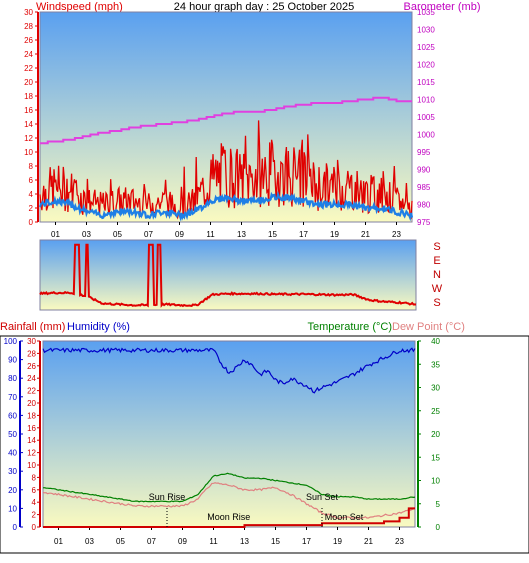 Image resolution: width=529 pixels, height=563 pixels. I want to click on chart-title: 24 hour graph day : 25 October 2025, so click(264, 7).